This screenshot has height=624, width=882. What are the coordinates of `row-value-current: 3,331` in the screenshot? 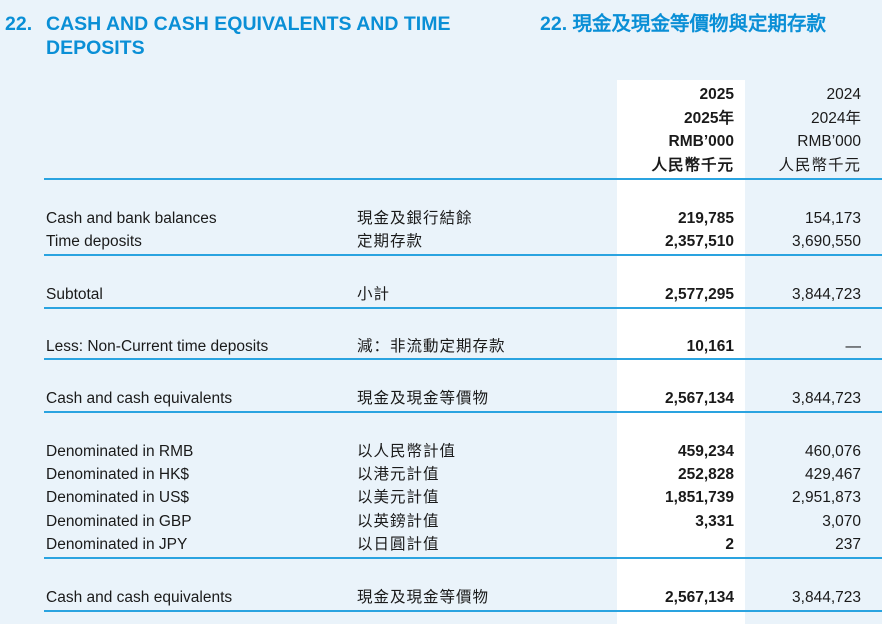 It's located at (714, 521).